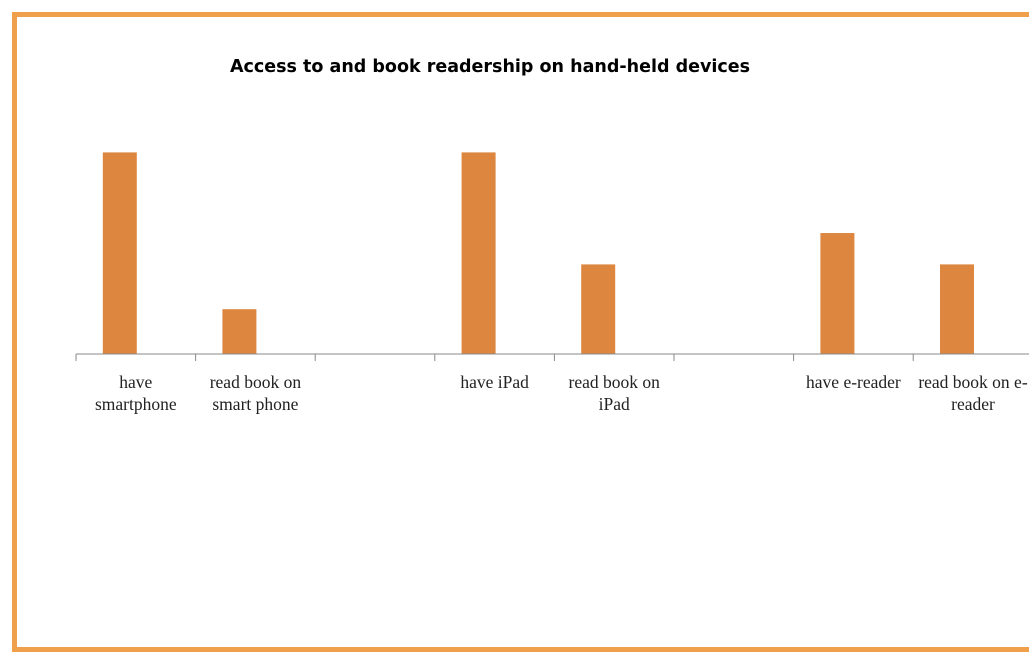 This screenshot has width=1029, height=652. I want to click on x-tick-label: read book on e-reader, so click(973, 393).